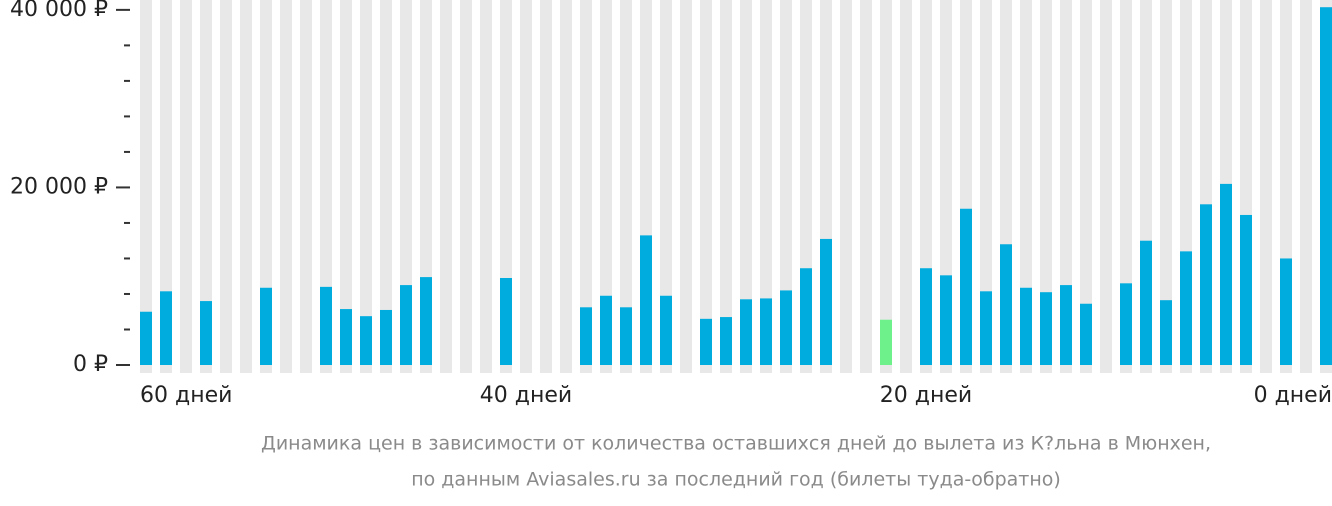 The image size is (1332, 506). Describe the element at coordinates (186, 395) in the screenshot. I see `x-tick-label: 60 дней` at that location.